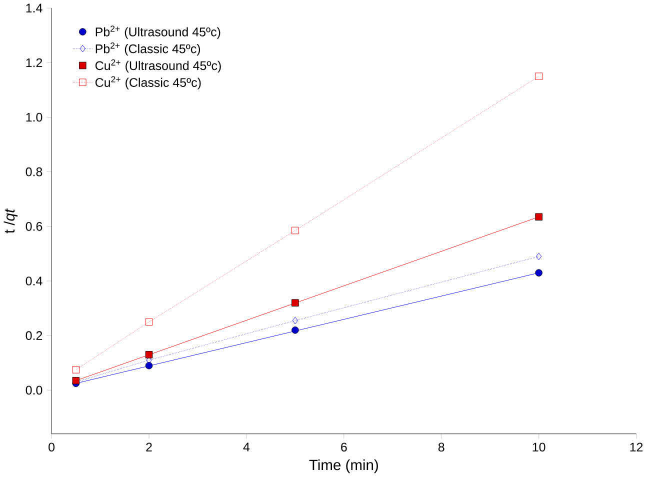 Image resolution: width=647 pixels, height=477 pixels. What do you see at coordinates (149, 447) in the screenshot?
I see `x-tick-label: 2` at bounding box center [149, 447].